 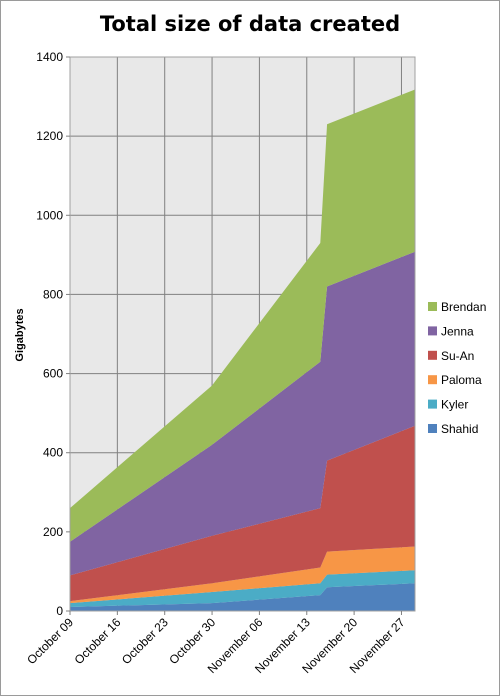 What do you see at coordinates (457, 356) in the screenshot?
I see `legend-label: Su-An` at bounding box center [457, 356].